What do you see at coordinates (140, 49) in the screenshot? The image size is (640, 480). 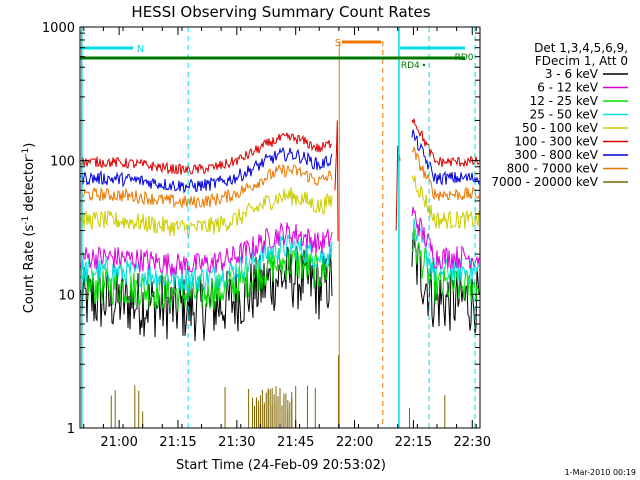 I see `night-label: N` at bounding box center [140, 49].